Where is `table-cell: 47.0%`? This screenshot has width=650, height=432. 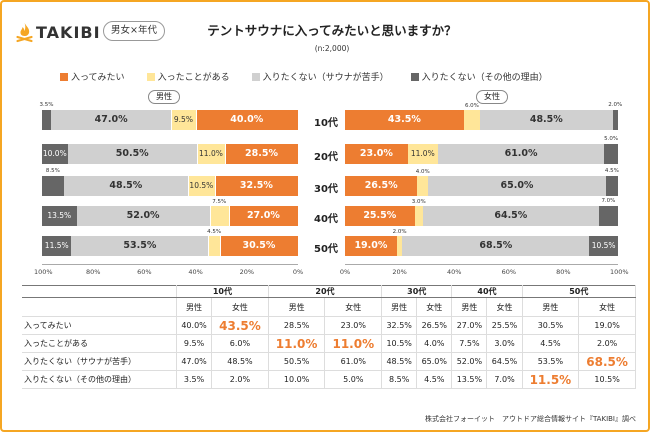
table-cell: 47.0% is located at coordinates (194, 361).